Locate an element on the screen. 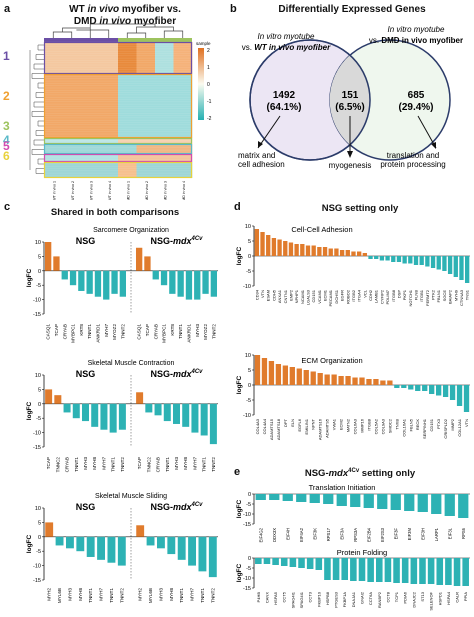  column-label: DMD in vivo 1 is located at coordinates (128, 190).